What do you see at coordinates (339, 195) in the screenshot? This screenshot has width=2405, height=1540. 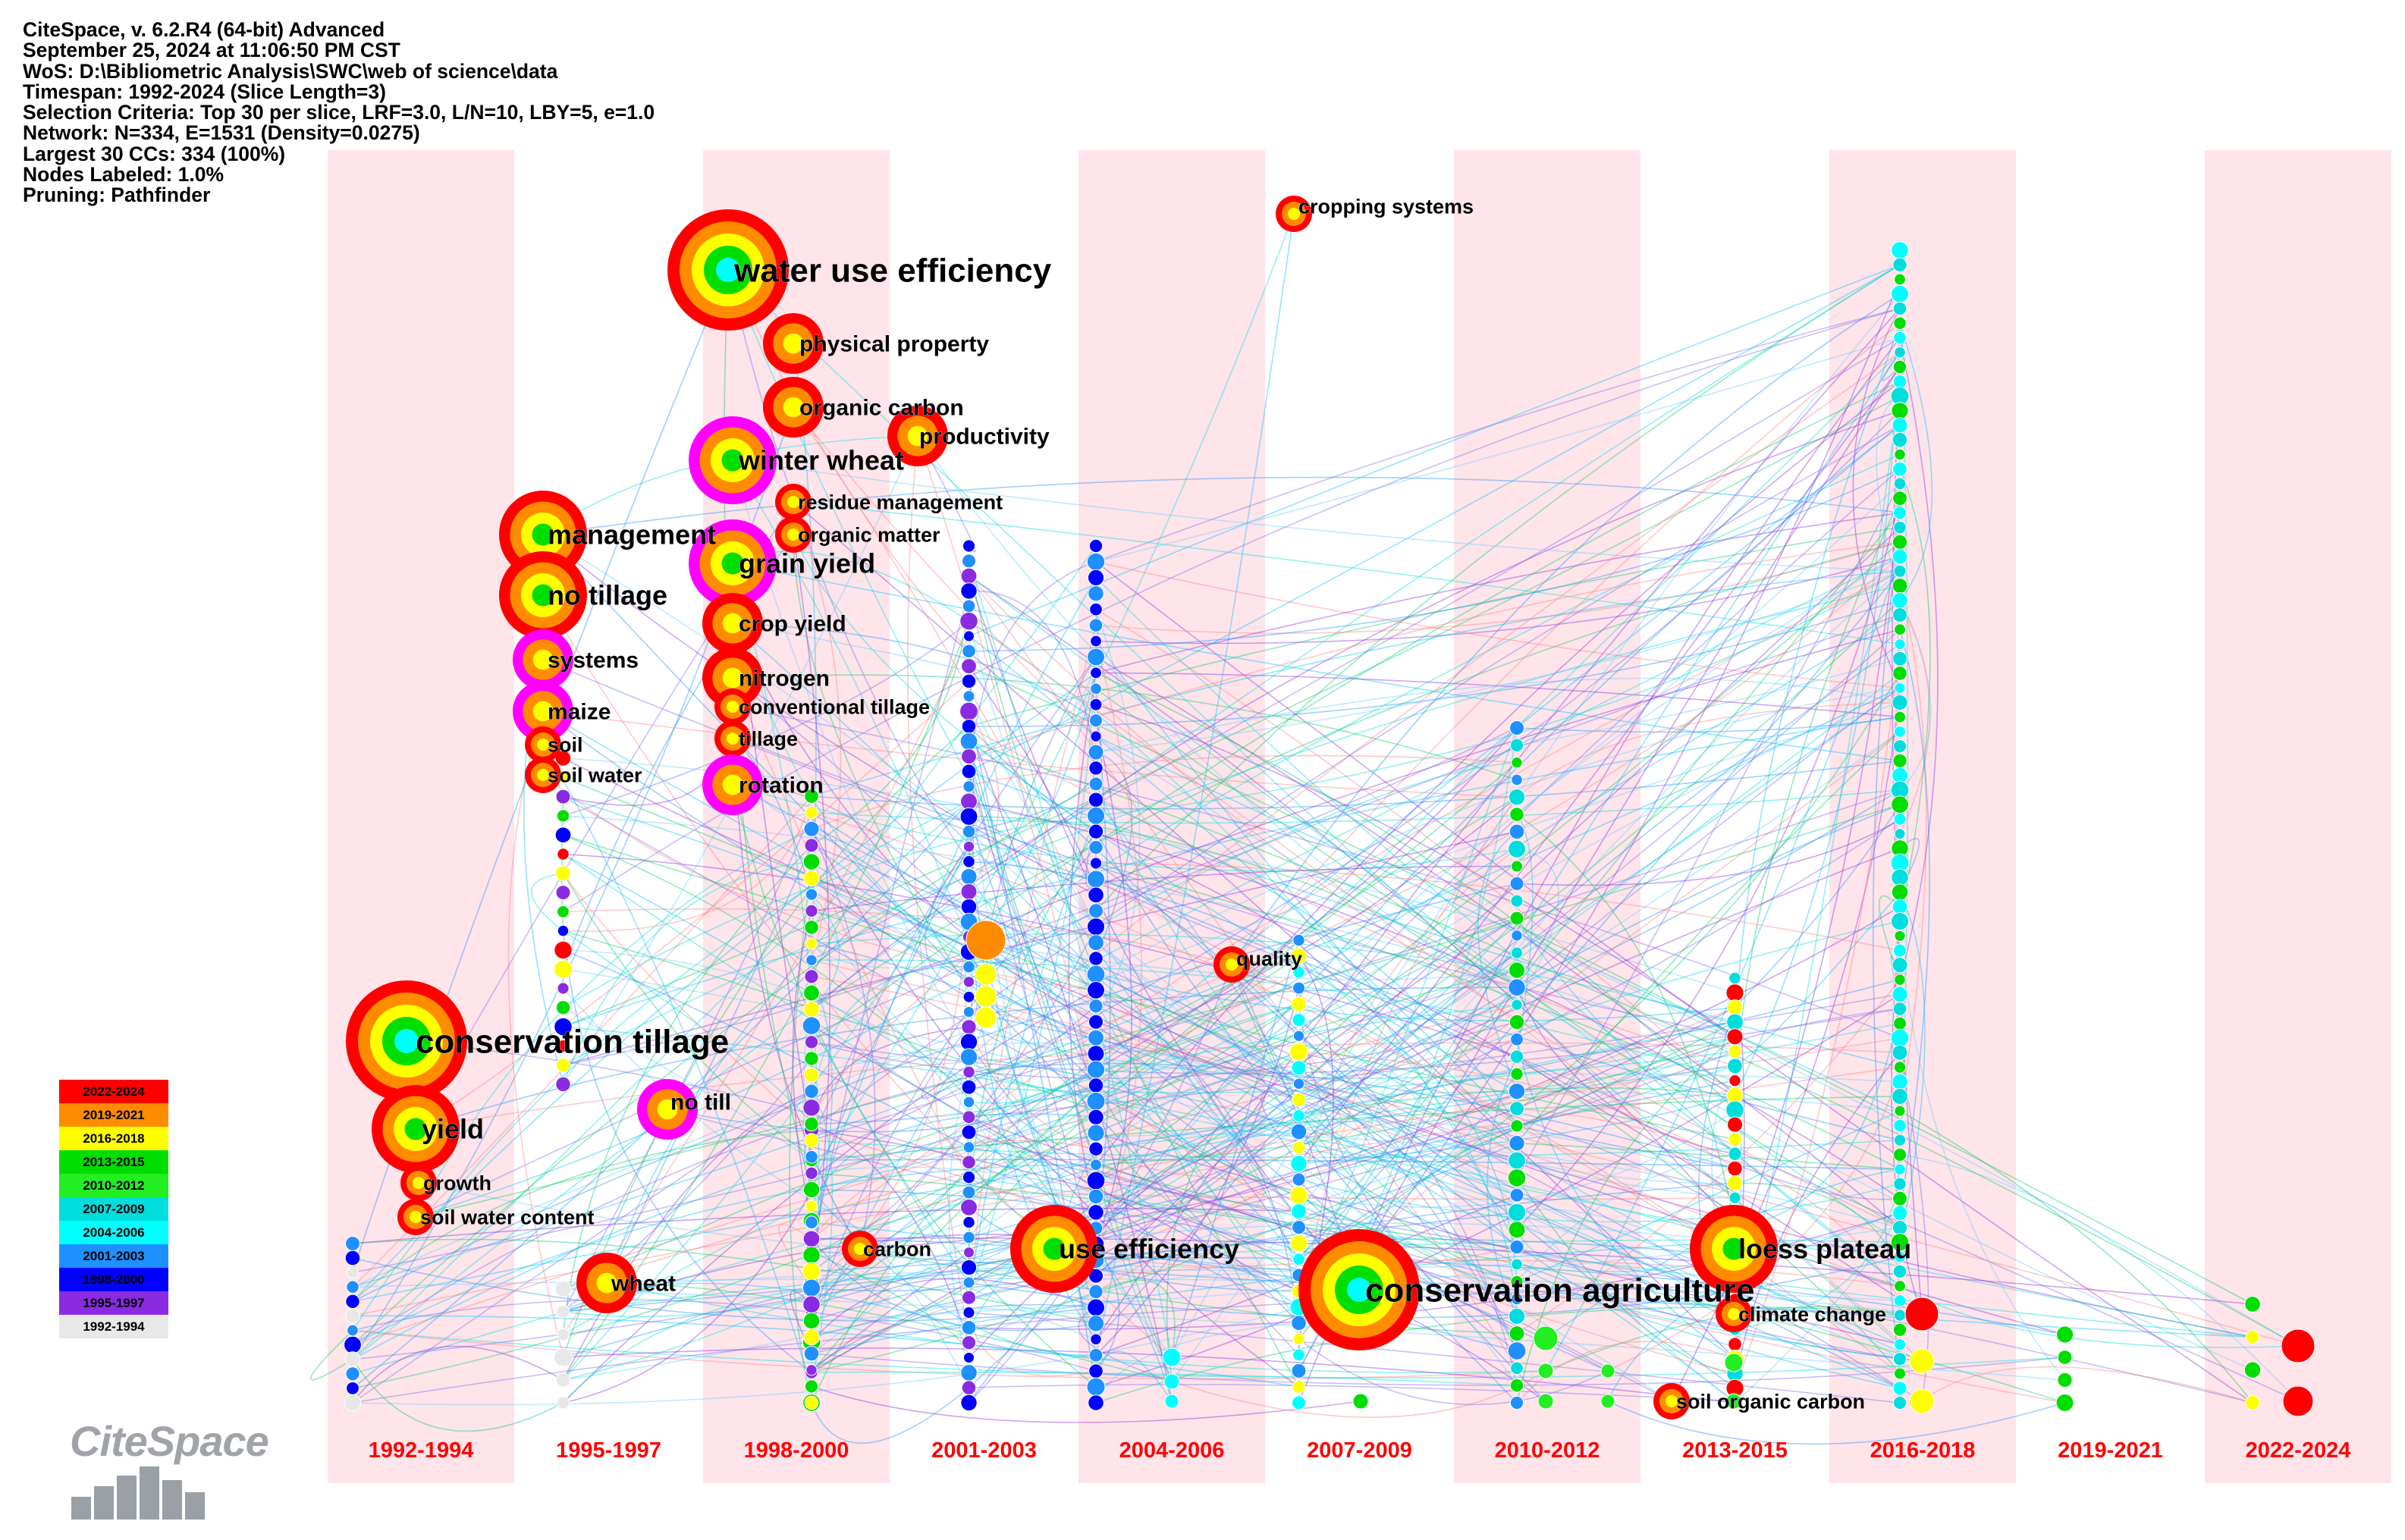 I see `summary-line: Pruning: Pathfinder` at bounding box center [339, 195].